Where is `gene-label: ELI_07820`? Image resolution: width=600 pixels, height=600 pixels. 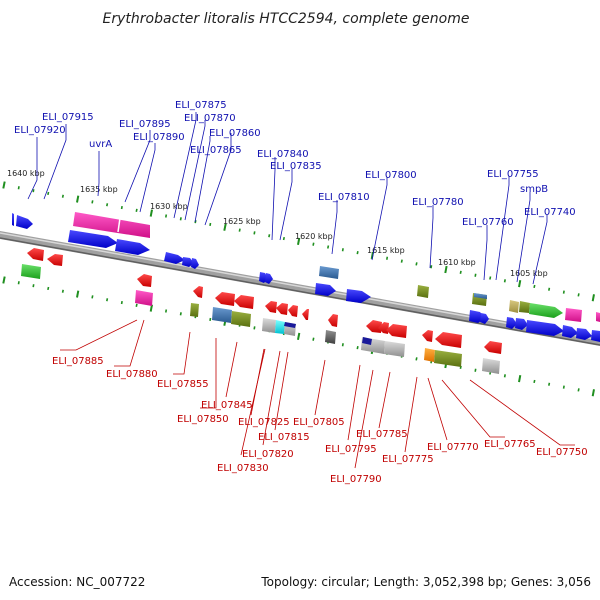 gene-label: ELI_07820 is located at coordinates (268, 454).